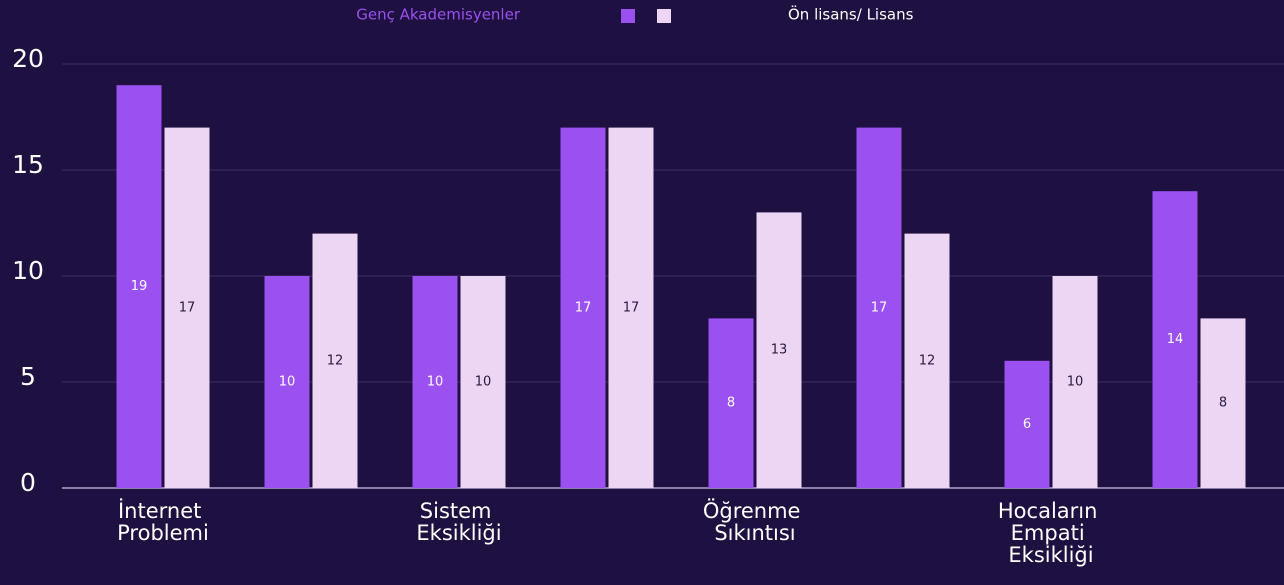 Image resolution: width=1284 pixels, height=585 pixels. What do you see at coordinates (28, 270) in the screenshot?
I see `y-tick-label: 10` at bounding box center [28, 270].